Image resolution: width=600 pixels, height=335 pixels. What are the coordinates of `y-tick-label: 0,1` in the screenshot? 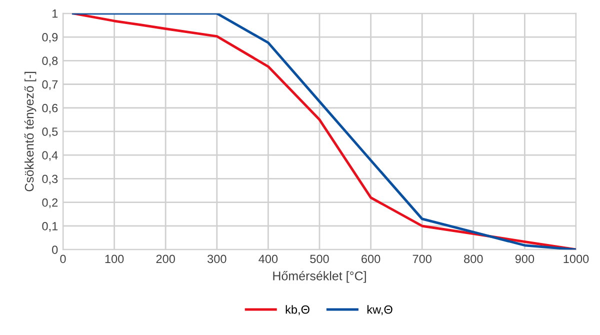 It's located at (50, 227).